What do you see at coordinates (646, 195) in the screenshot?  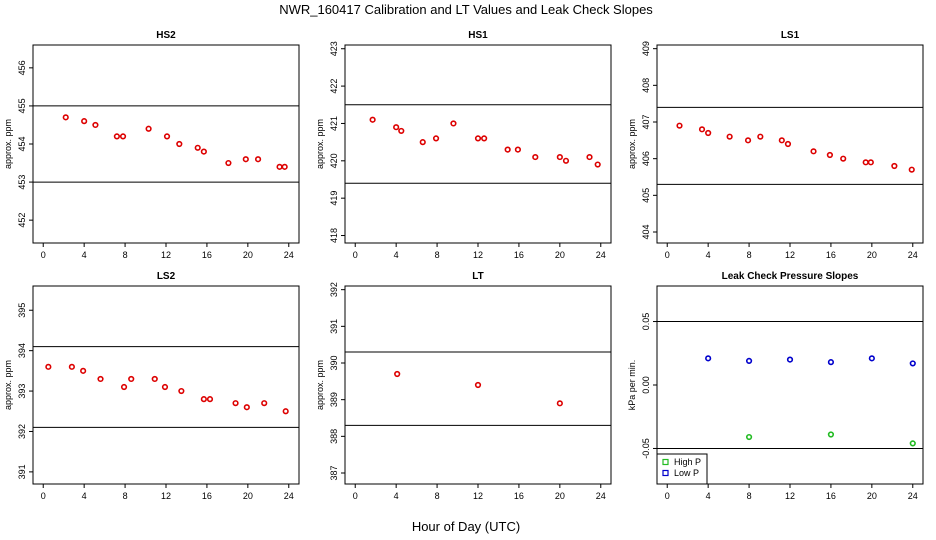 I see `y-tick-label: 405` at bounding box center [646, 195].